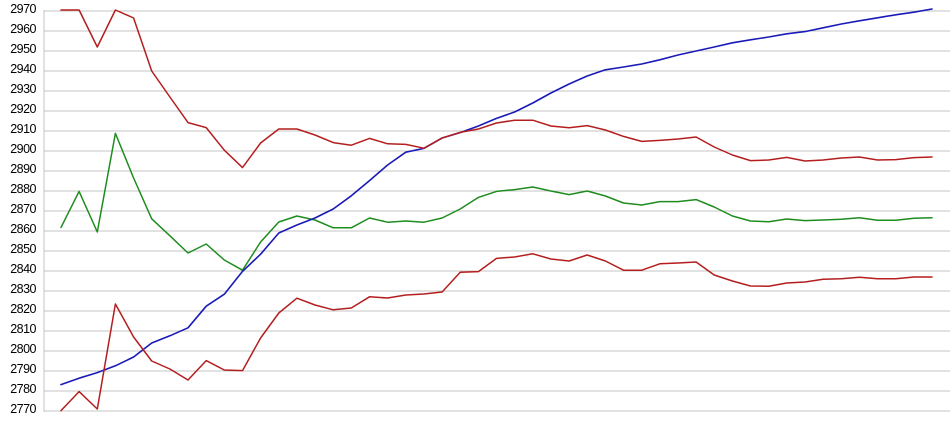 The width and height of the screenshot is (950, 435). What do you see at coordinates (23, 369) in the screenshot?
I see `svg-text: 2790` at bounding box center [23, 369].